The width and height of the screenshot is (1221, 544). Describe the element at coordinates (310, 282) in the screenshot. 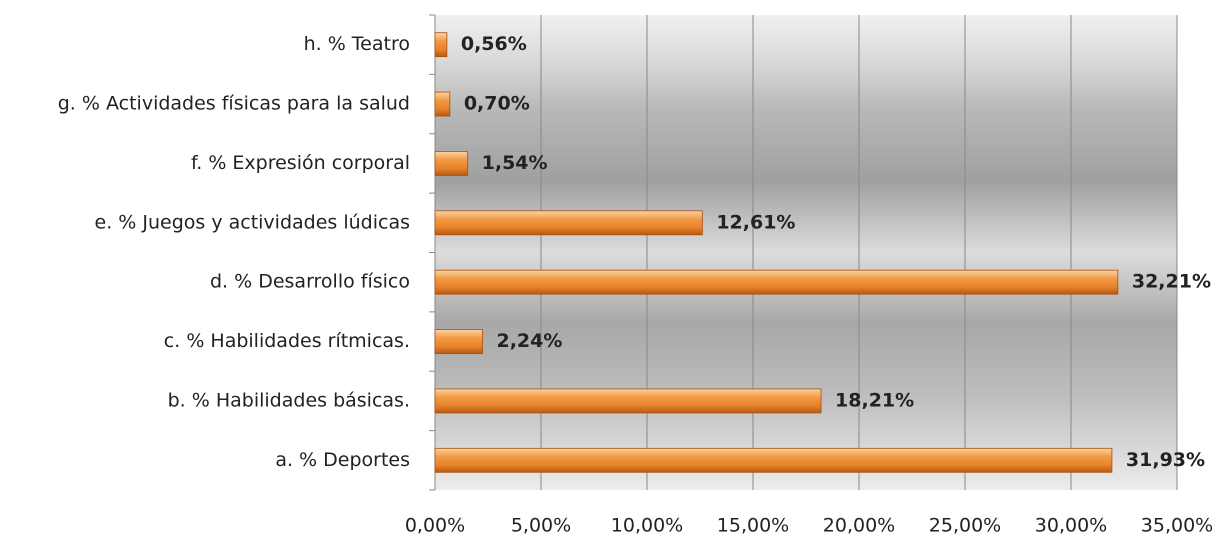

I see `y-tick-label: d. % Desarrollo físico` at that location.